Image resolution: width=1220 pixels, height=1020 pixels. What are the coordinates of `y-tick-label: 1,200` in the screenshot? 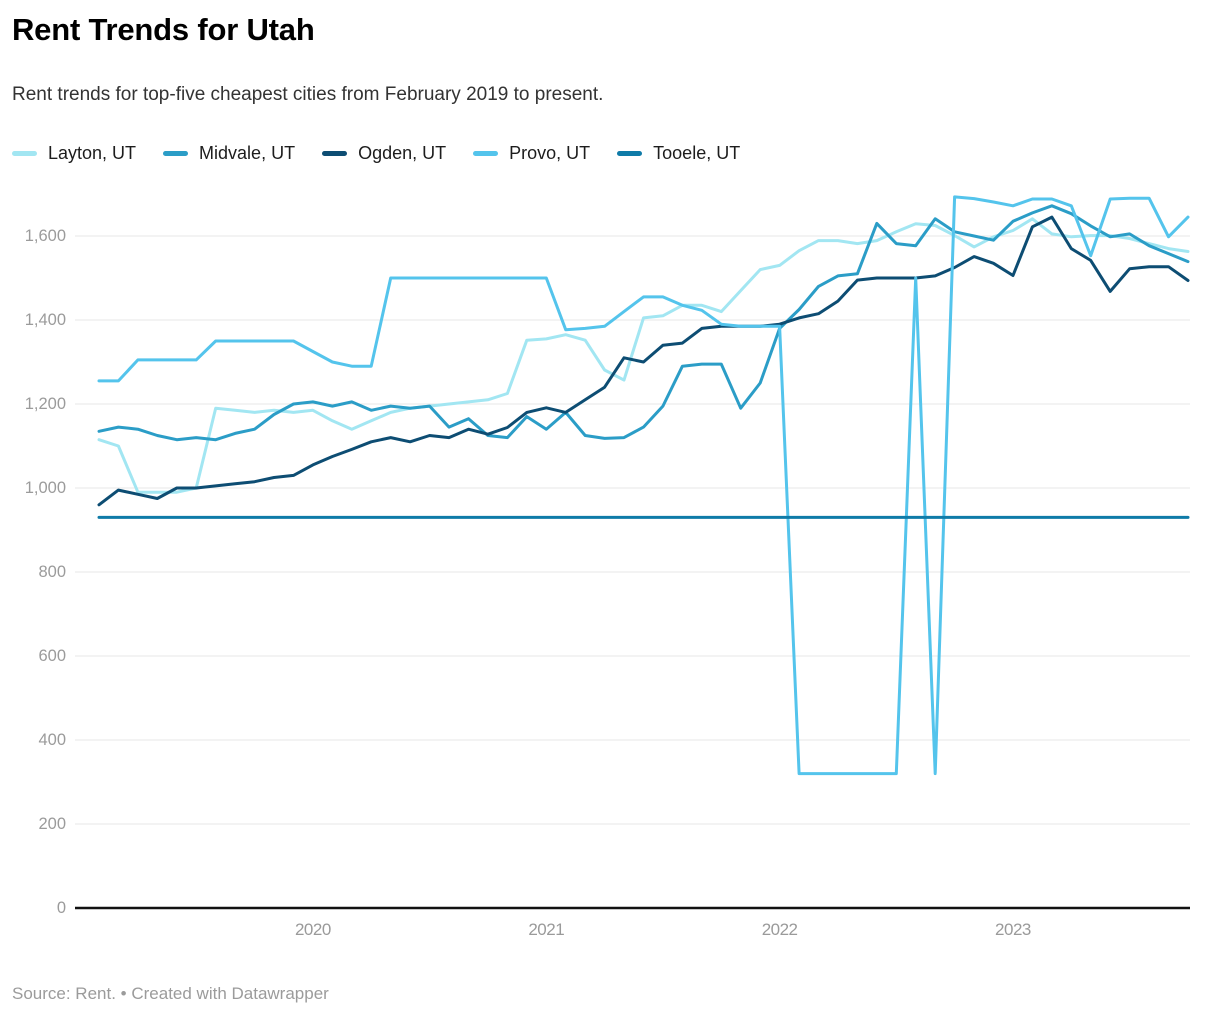 It's located at (45, 404).